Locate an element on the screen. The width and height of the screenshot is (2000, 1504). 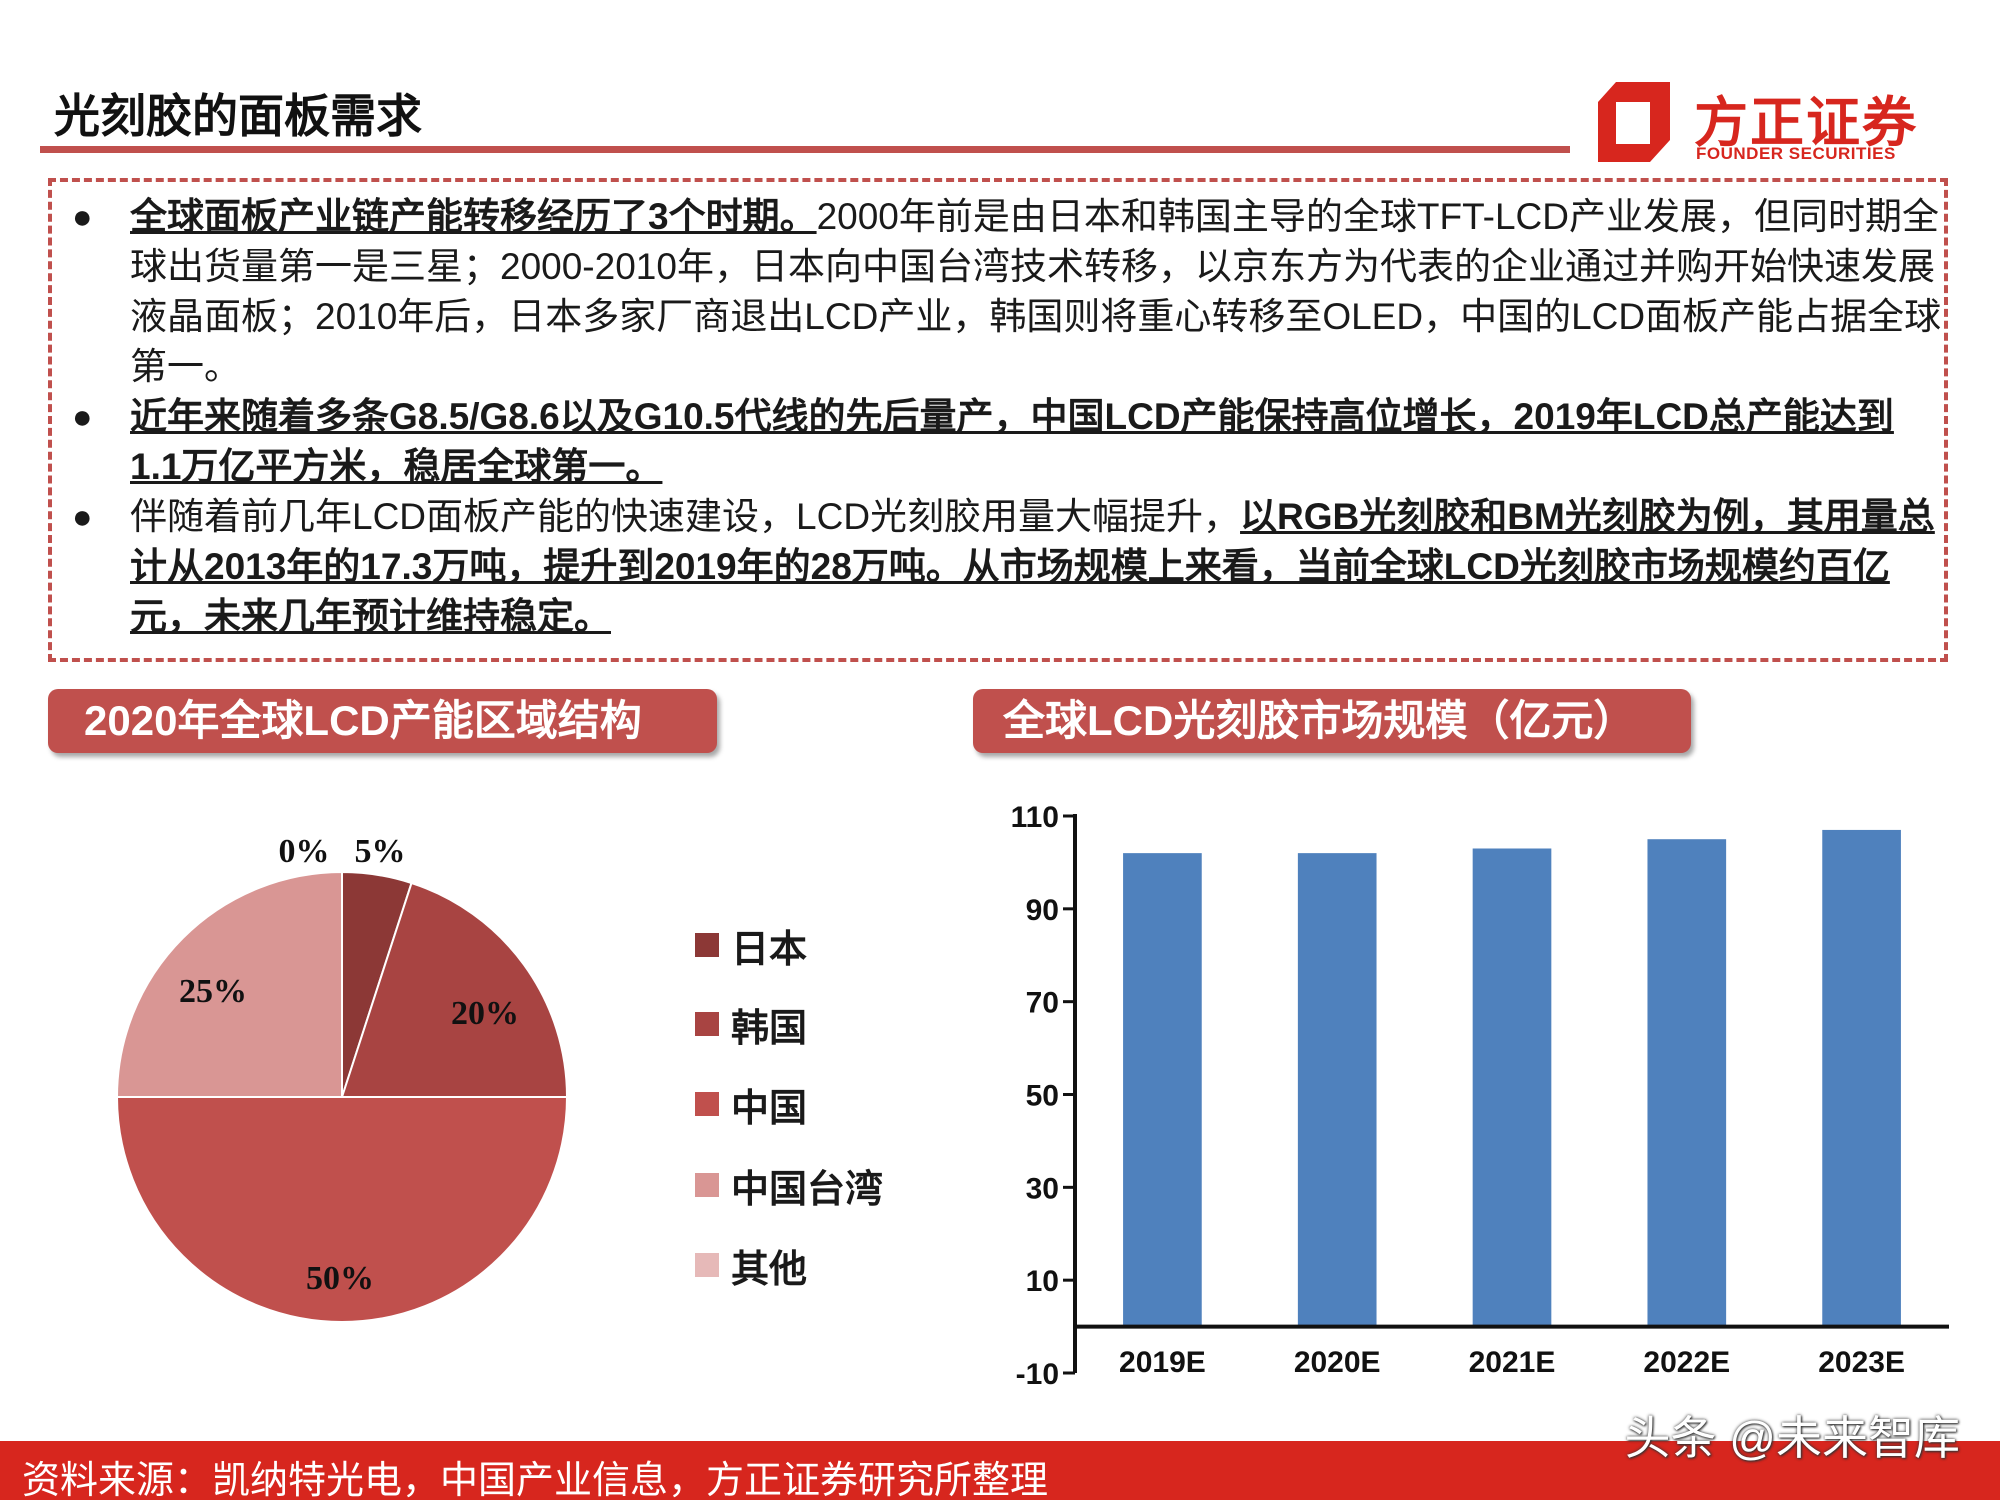
legend-label: 中国台湾 is located at coordinates (807, 1189).